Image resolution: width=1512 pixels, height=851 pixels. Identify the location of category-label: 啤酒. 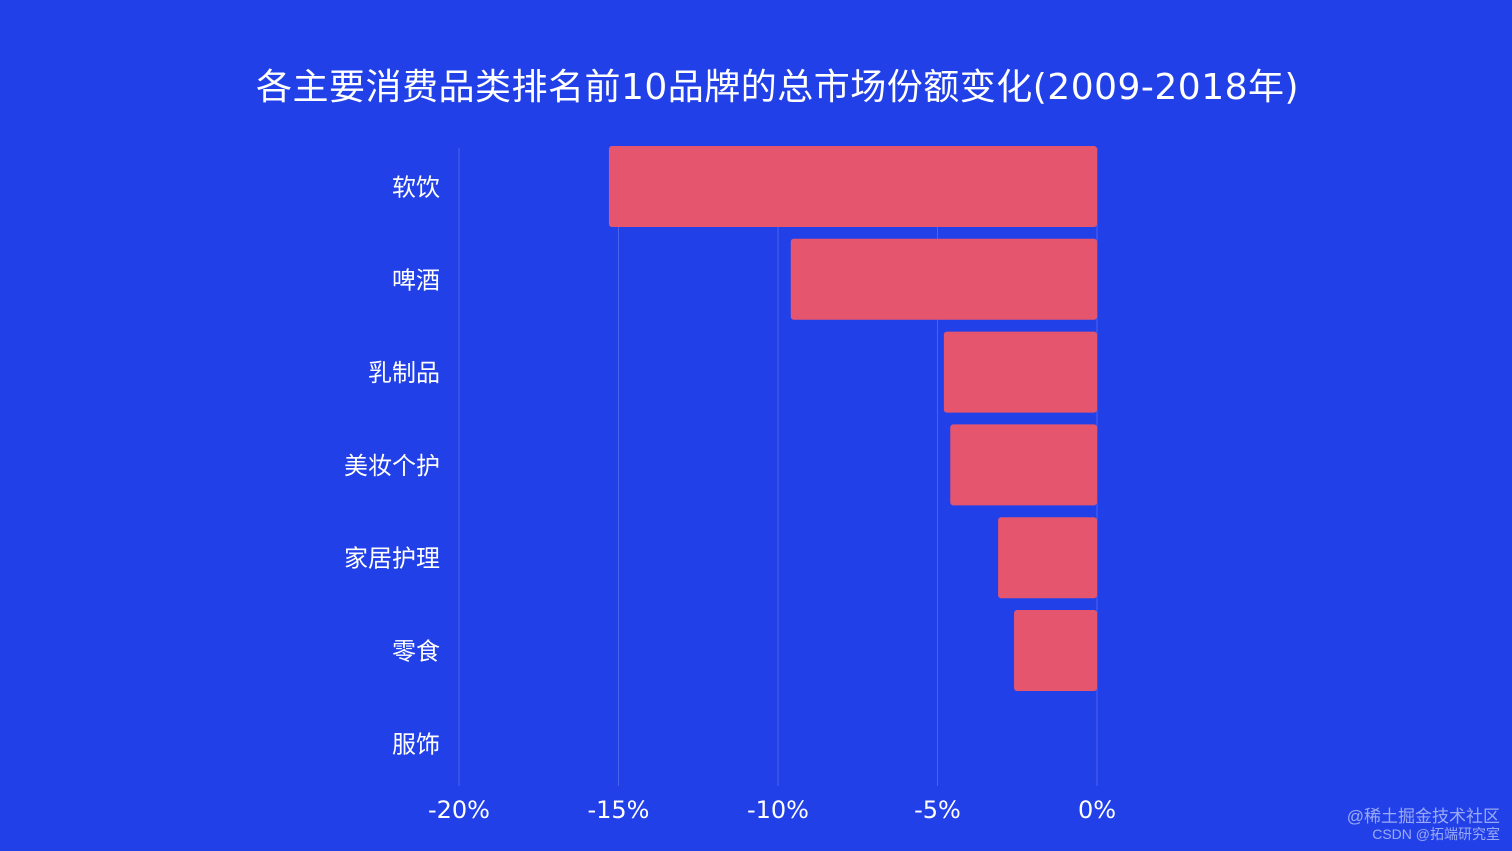
(416, 280).